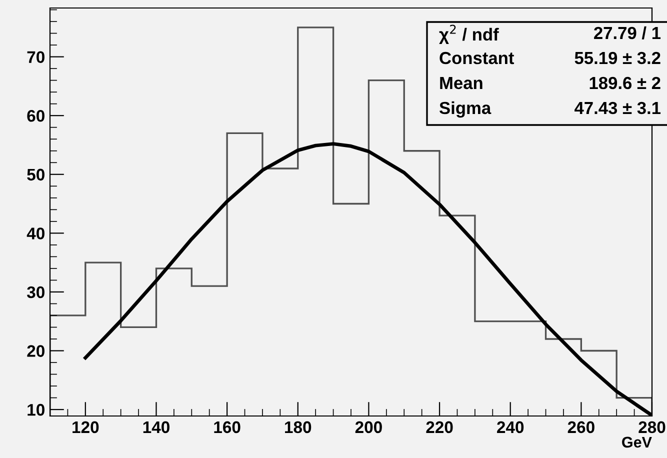  I want to click on y-tick-label: 70, so click(35, 57).